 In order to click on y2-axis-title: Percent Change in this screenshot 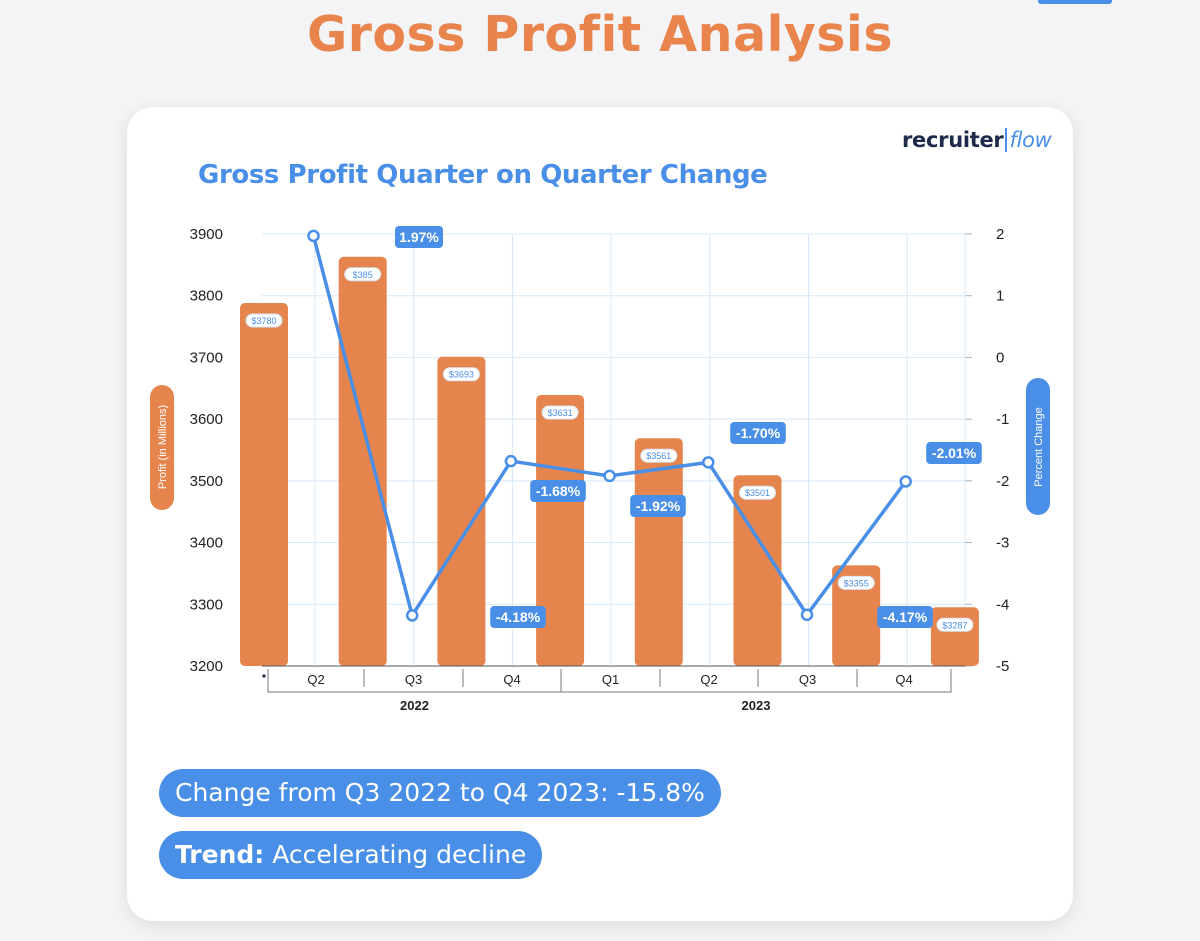, I will do `click(1039, 447)`.